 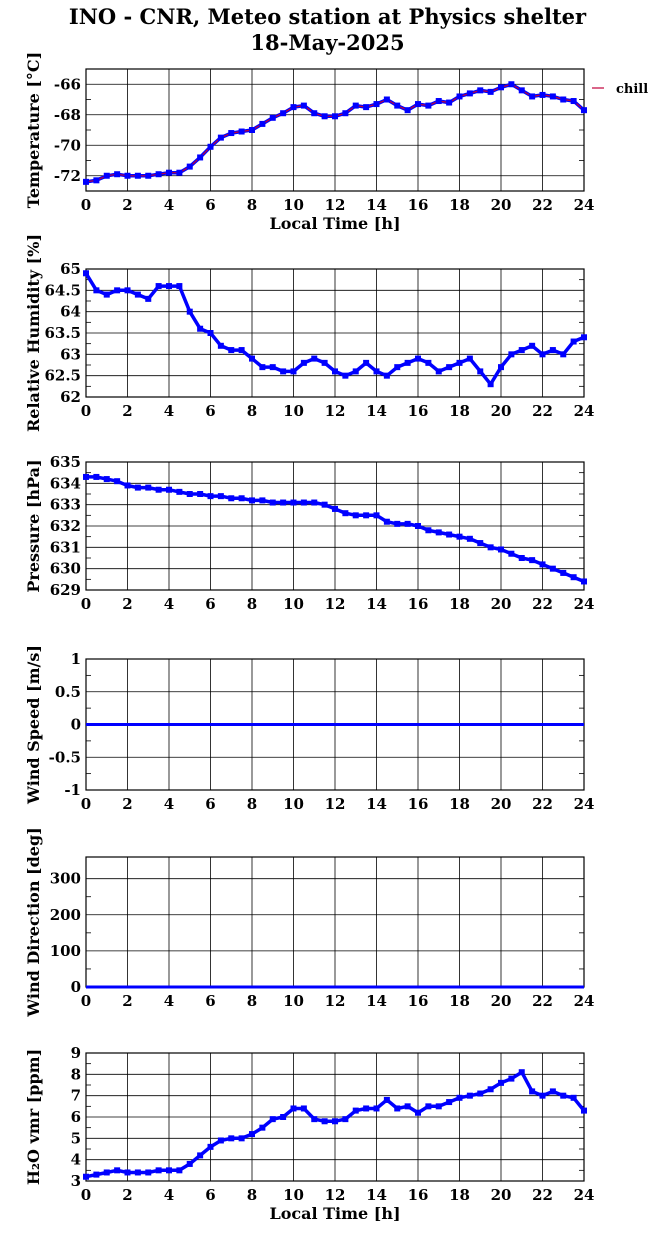 I want to click on y-tick-label: 1, so click(x=76, y=659).